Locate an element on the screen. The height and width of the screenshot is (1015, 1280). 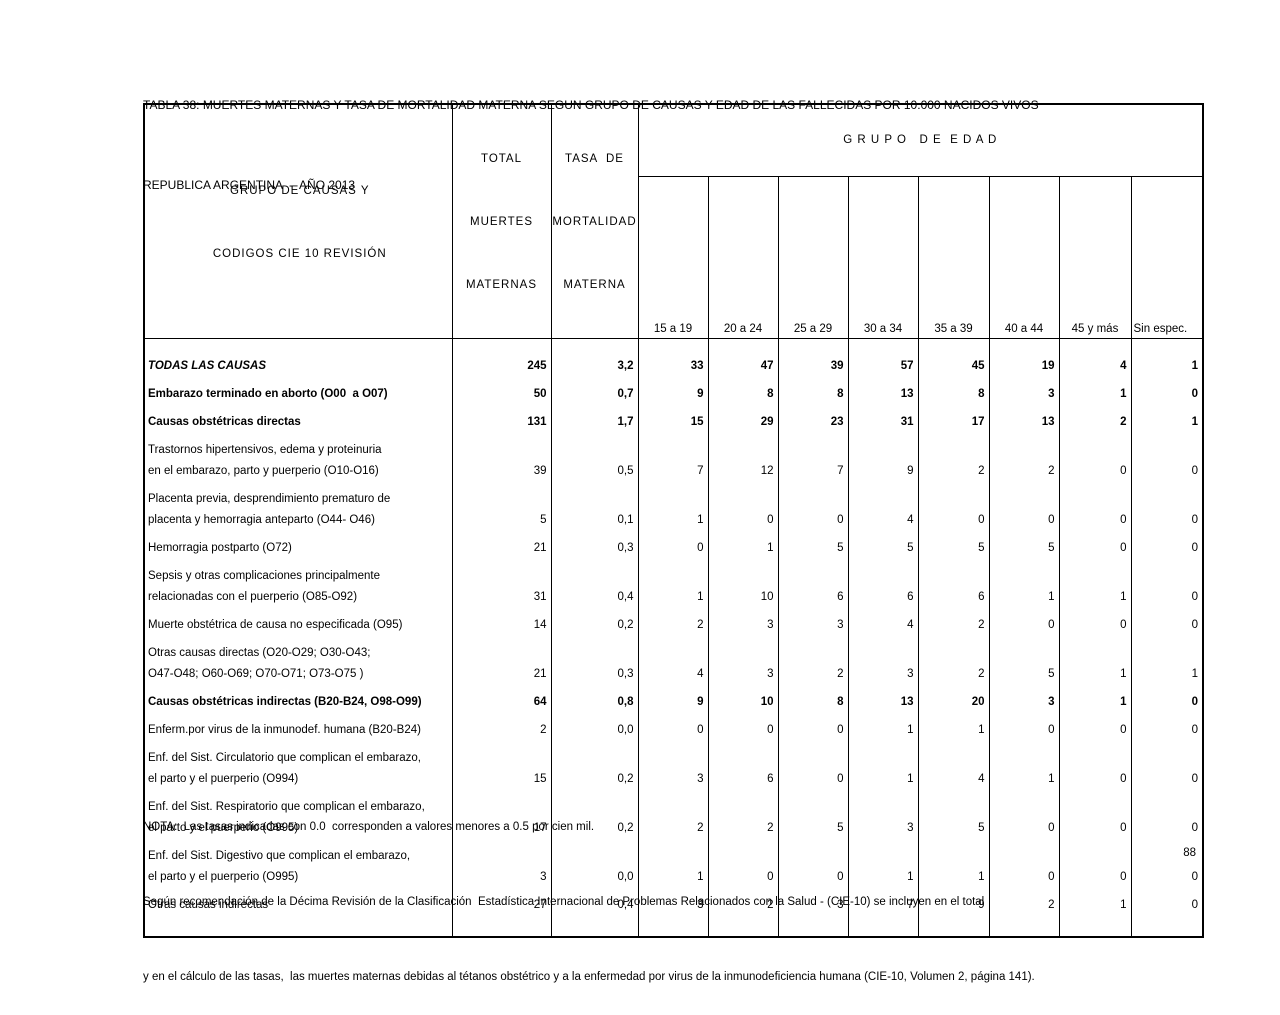
header-total-column: TOTAL MUERTES MATERNAS is located at coordinates (501, 221).